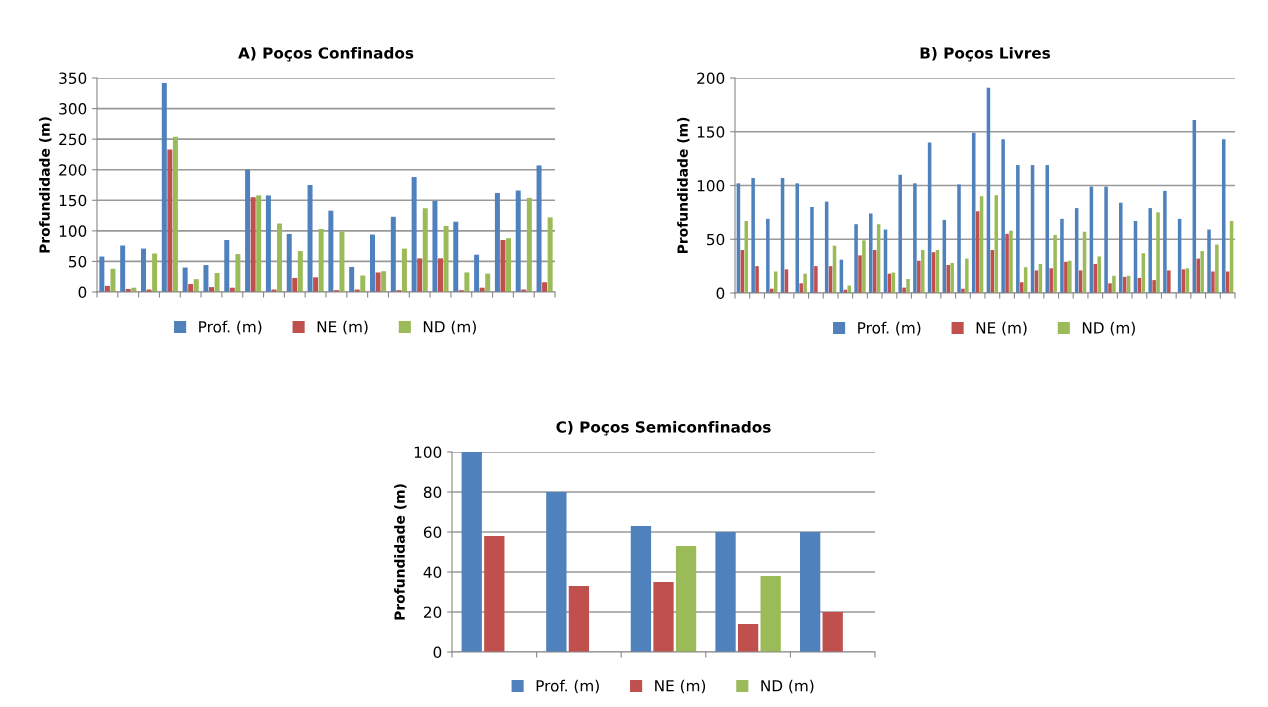 The height and width of the screenshot is (707, 1268). What do you see at coordinates (432, 572) in the screenshot?
I see `y-tick-label: 40` at bounding box center [432, 572].